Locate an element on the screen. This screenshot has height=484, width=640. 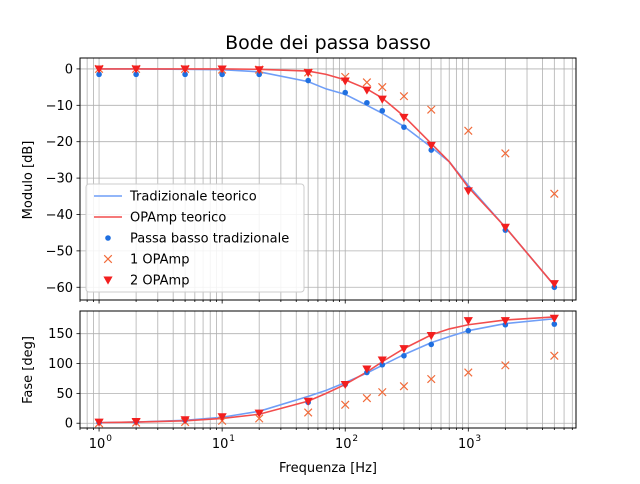
mag-y-tick-label: −40 is located at coordinates (59, 215).